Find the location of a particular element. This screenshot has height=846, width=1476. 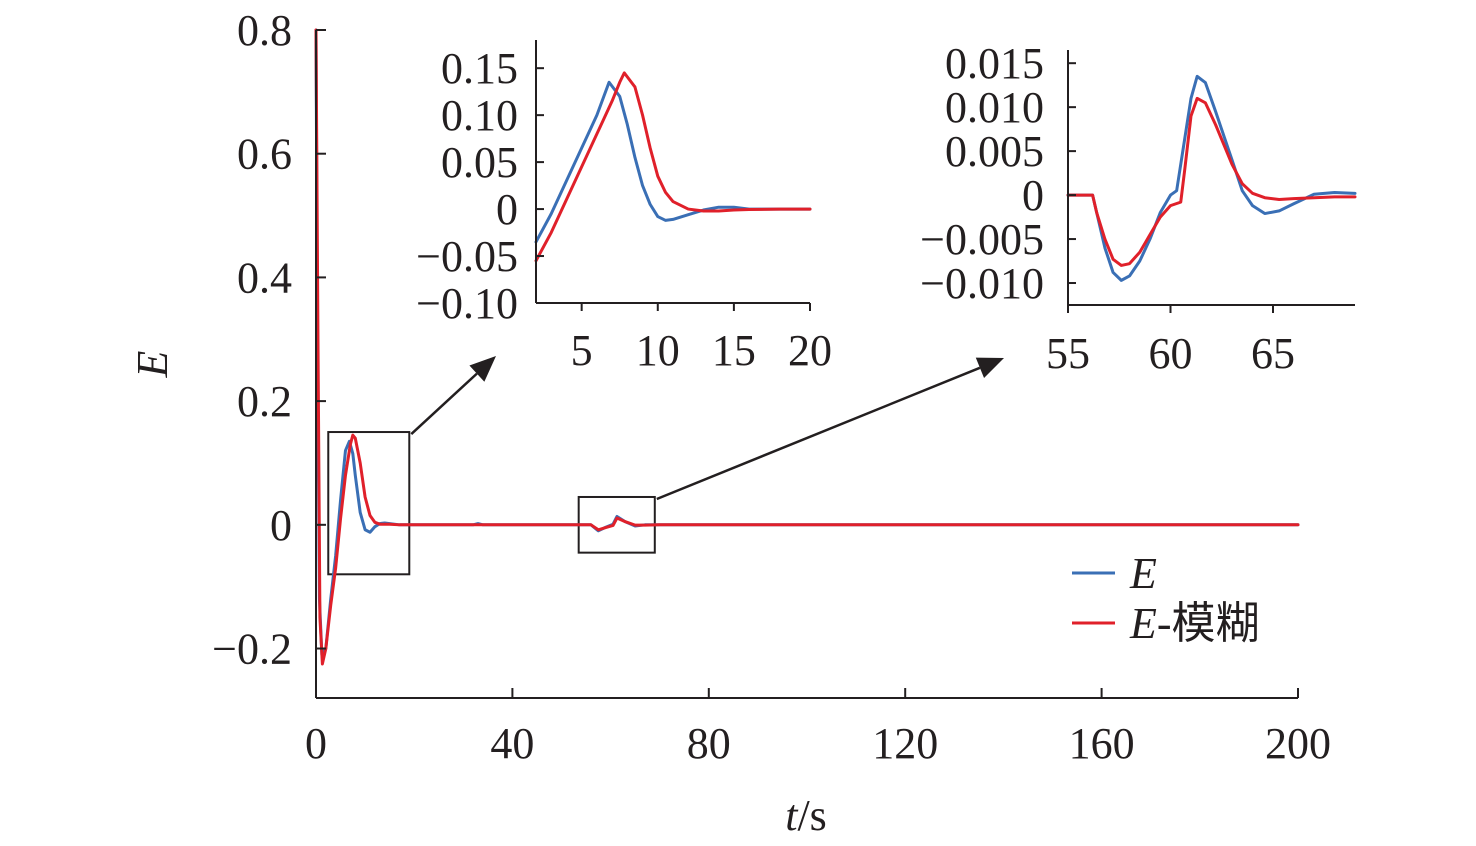

legend-label-e-fuzzy: E-模糊 is located at coordinates (1194, 623).